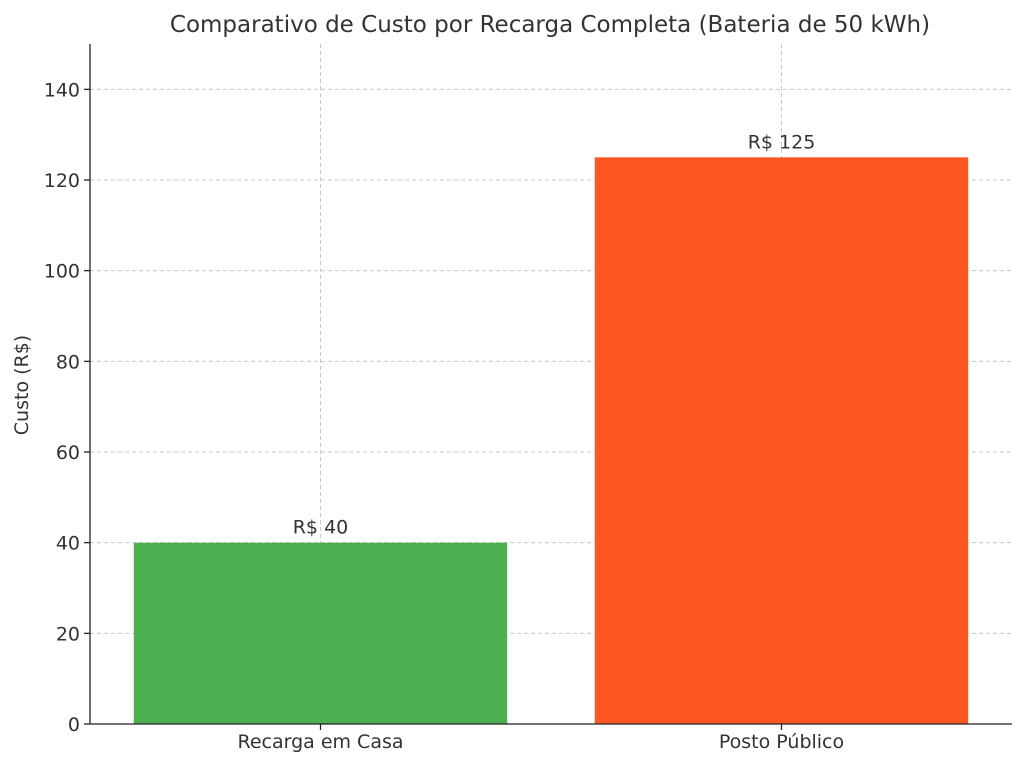 This screenshot has height=765, width=1024. Describe the element at coordinates (74, 725) in the screenshot. I see `y-tick-label: 0` at that location.